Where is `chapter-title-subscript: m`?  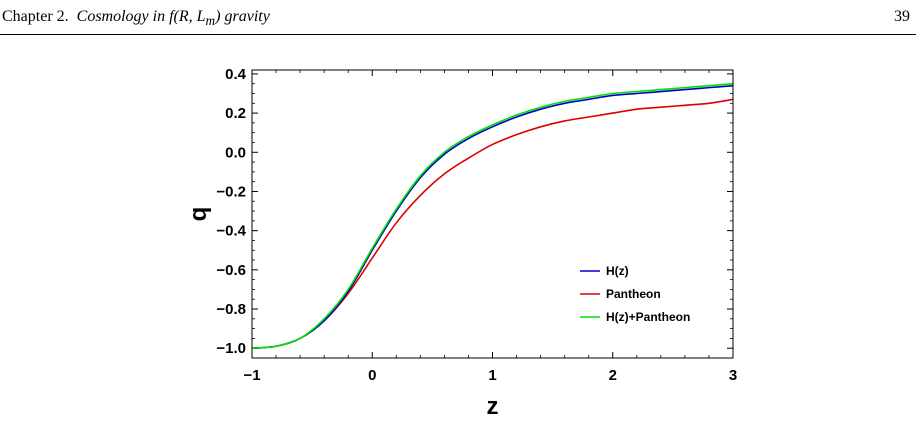
chapter-title-subscript: m is located at coordinates (210, 21).